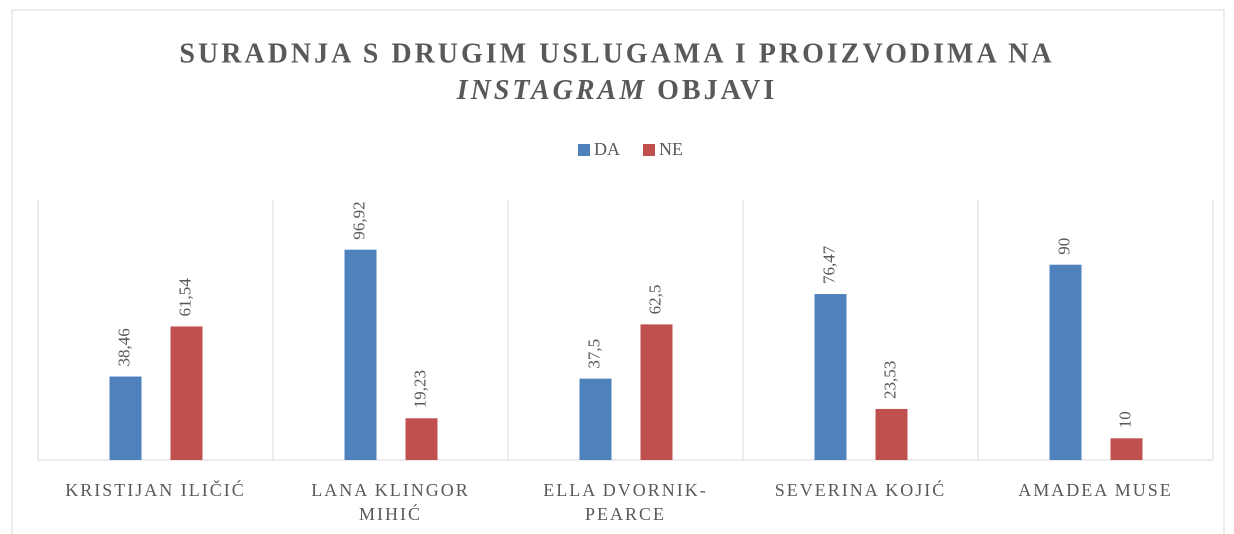 This screenshot has height=534, width=1234. What do you see at coordinates (155, 490) in the screenshot?
I see `x-tick-label: KRISTIJAN ILIČIĆ` at bounding box center [155, 490].